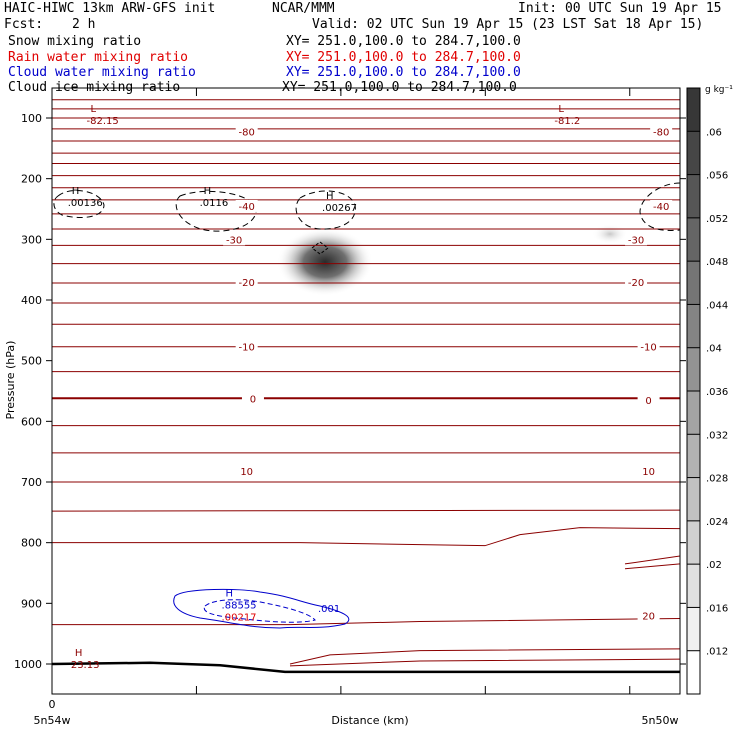 This screenshot has width=740, height=740. I want to click on colorbar-tick-label: .04, so click(714, 349).